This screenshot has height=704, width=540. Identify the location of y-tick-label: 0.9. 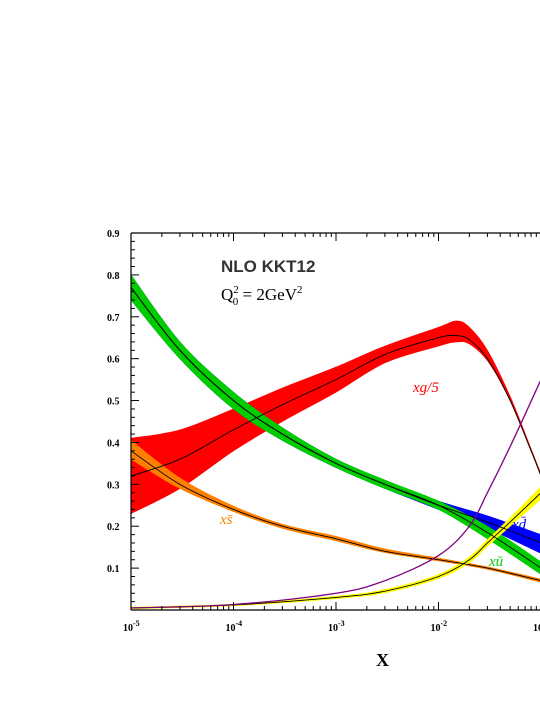
(113, 234).